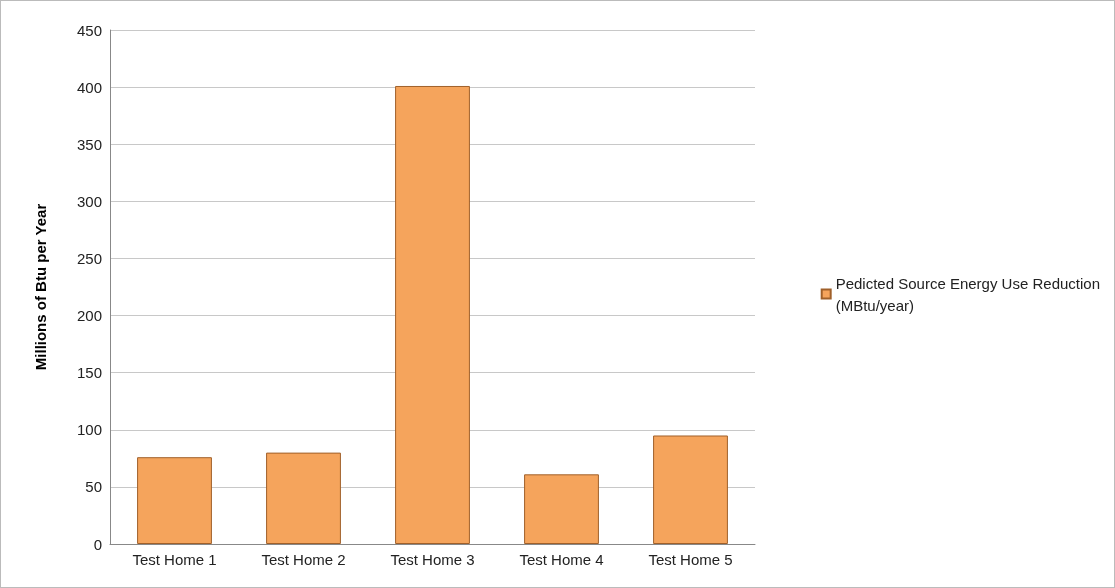 This screenshot has height=588, width=1115. Describe the element at coordinates (40, 287) in the screenshot. I see `y-axis-title: Millions of Btu per Year` at that location.